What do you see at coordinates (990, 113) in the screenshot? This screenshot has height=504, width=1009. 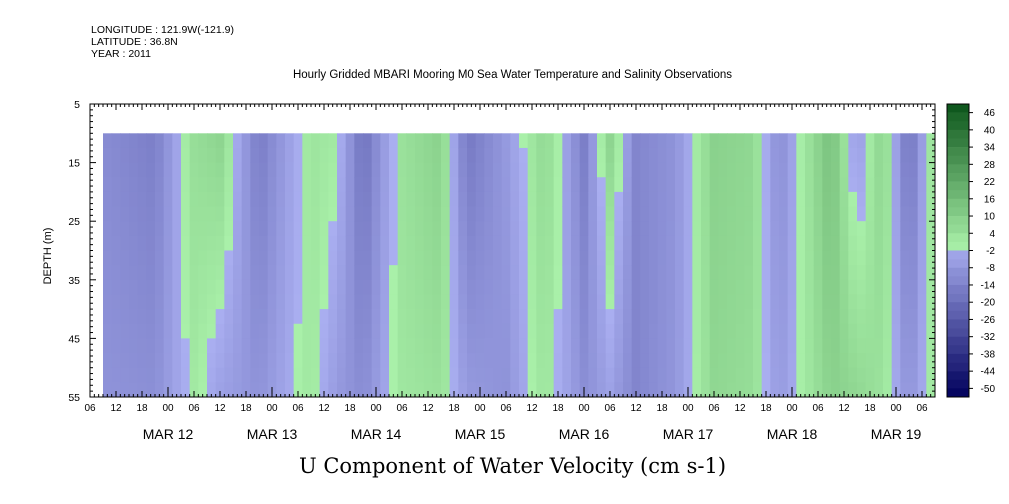 I see `colorbar-label: 46` at bounding box center [990, 113].